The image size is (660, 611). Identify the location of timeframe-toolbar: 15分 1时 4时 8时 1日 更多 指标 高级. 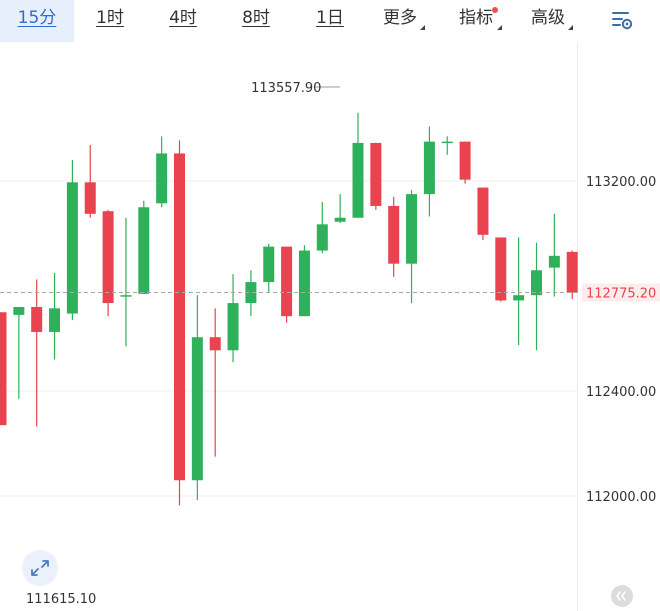
(330, 21).